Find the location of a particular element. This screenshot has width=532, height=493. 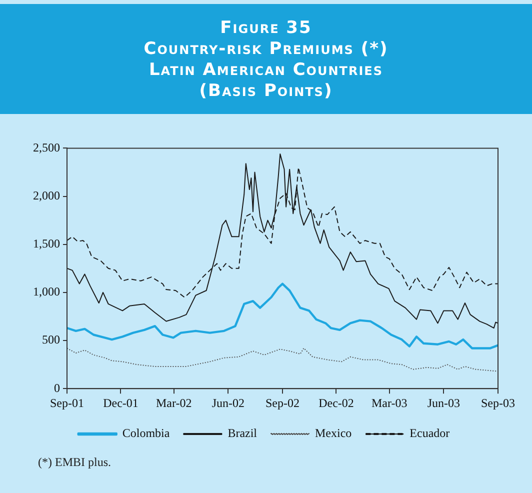

x-tick-label: Mar-03 is located at coordinates (389, 403).